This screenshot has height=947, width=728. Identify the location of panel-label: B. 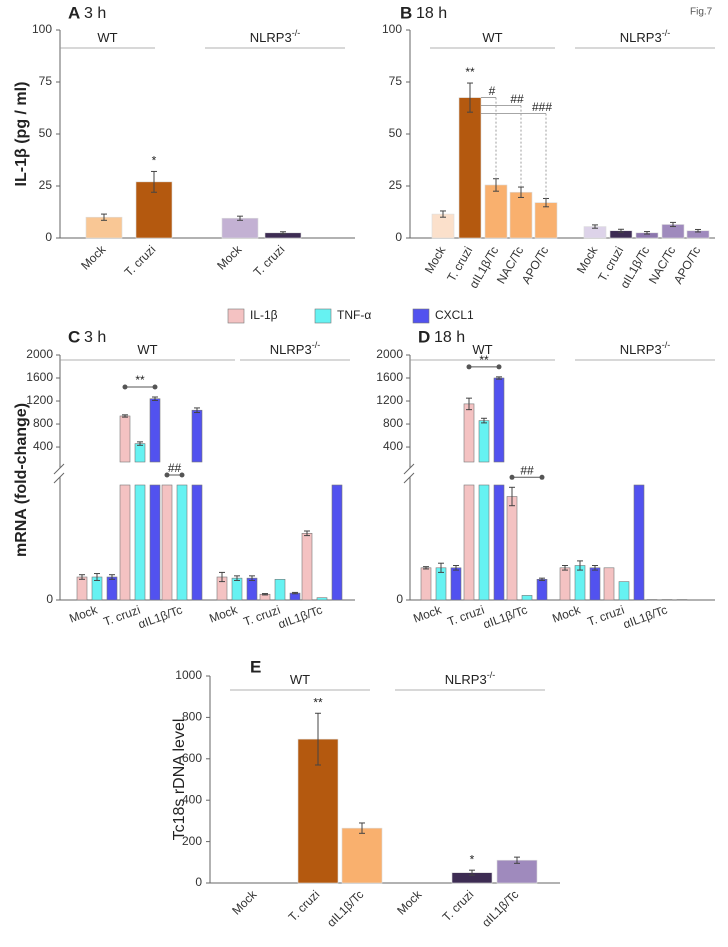
(406, 12).